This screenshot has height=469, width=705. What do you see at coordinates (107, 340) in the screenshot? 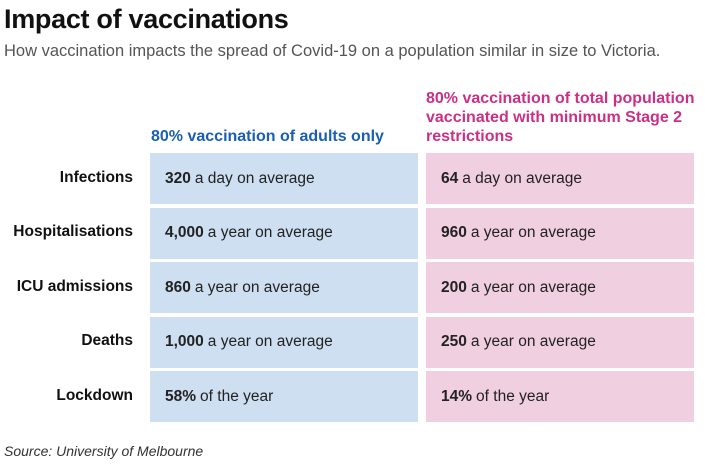
I see `row-label-deaths: Deaths` at bounding box center [107, 340].